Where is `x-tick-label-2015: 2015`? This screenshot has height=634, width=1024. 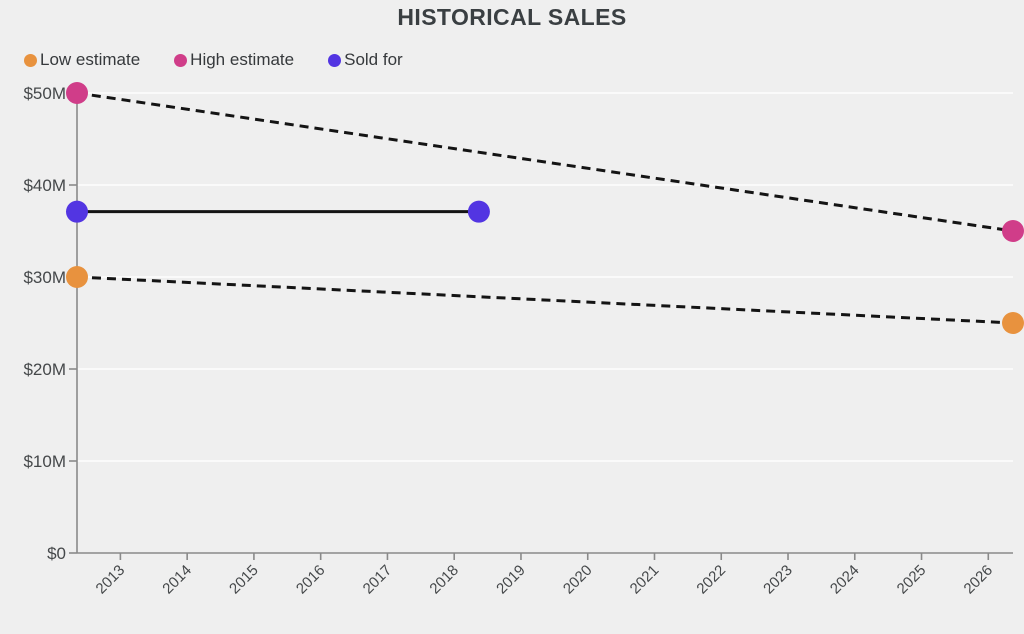
x-tick-label-2015: 2015 is located at coordinates (244, 580).